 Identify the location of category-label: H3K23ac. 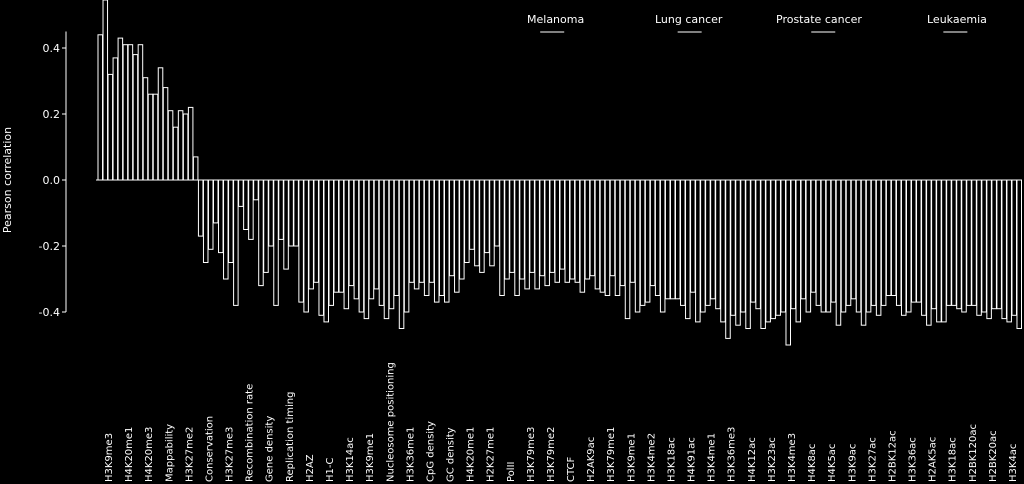
(772, 459).